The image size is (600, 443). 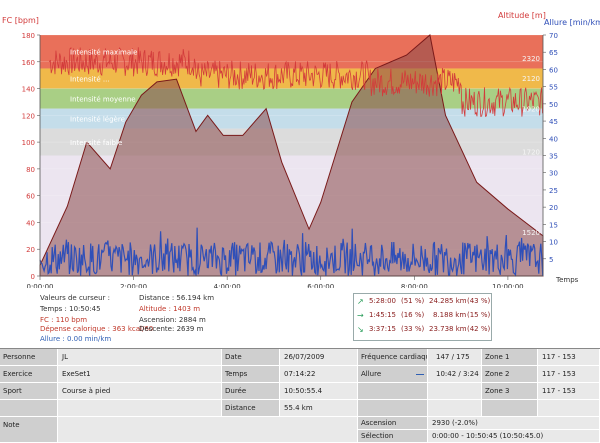 I want to click on intensity-zone-band, so click(x=291, y=52).